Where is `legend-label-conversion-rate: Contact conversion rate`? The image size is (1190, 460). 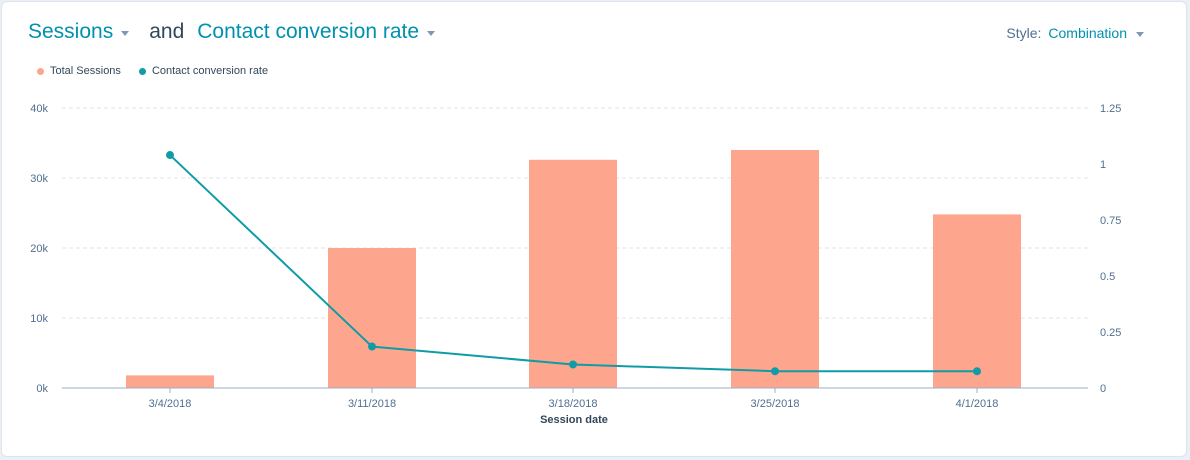
legend-label-conversion-rate: Contact conversion rate is located at coordinates (210, 71).